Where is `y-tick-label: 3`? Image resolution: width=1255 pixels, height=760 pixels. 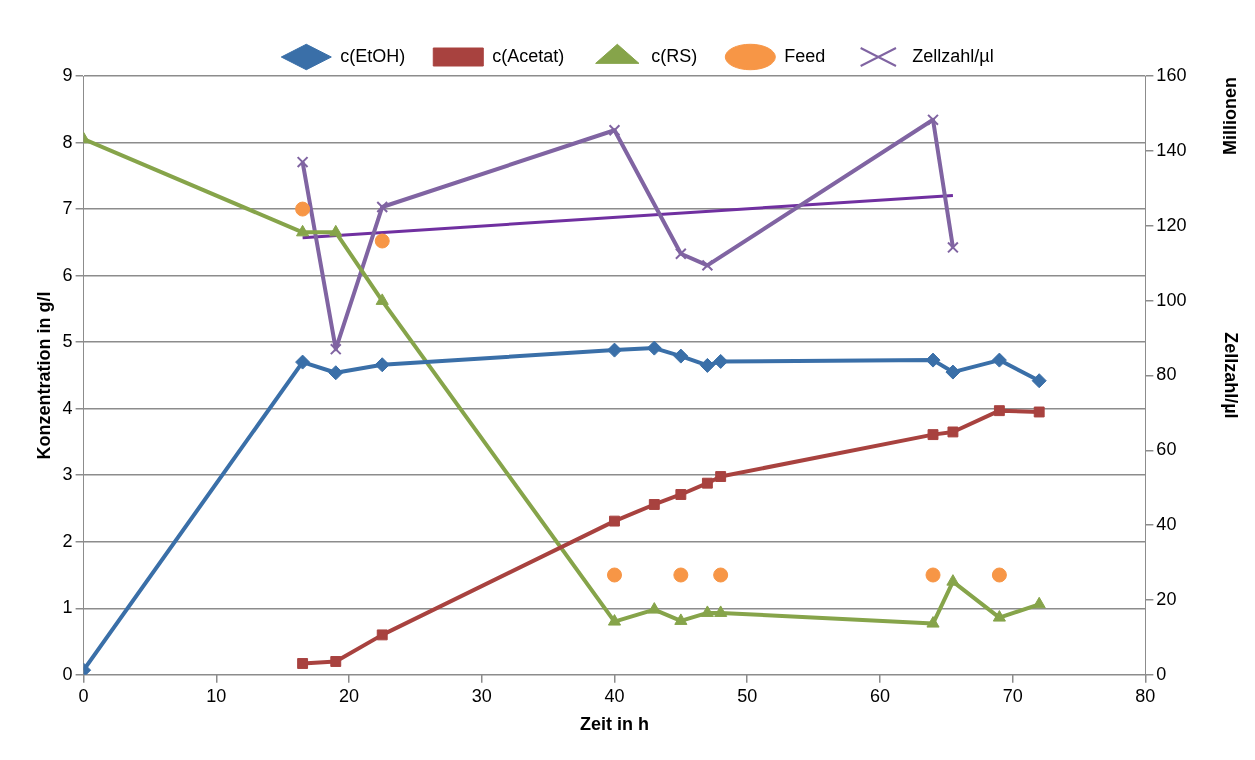 y-tick-label: 3 is located at coordinates (67, 474).